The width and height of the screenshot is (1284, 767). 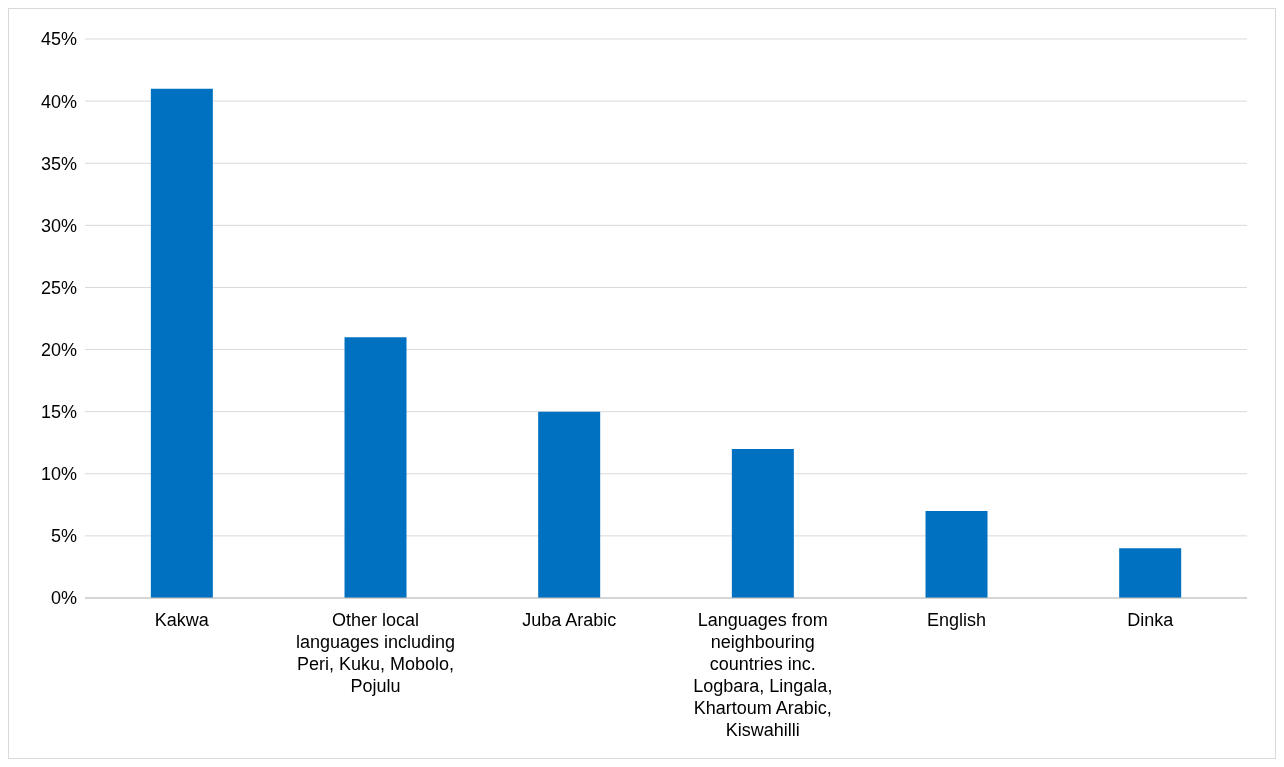 What do you see at coordinates (58, 412) in the screenshot?
I see `y-tick-label: 15%` at bounding box center [58, 412].